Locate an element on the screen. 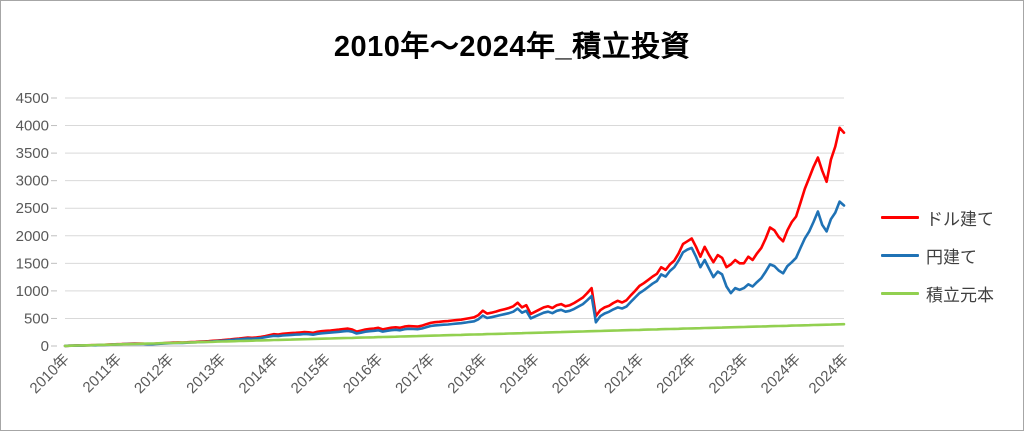 This screenshot has width=1024, height=431. y-tick-label: 2500 is located at coordinates (32, 208).